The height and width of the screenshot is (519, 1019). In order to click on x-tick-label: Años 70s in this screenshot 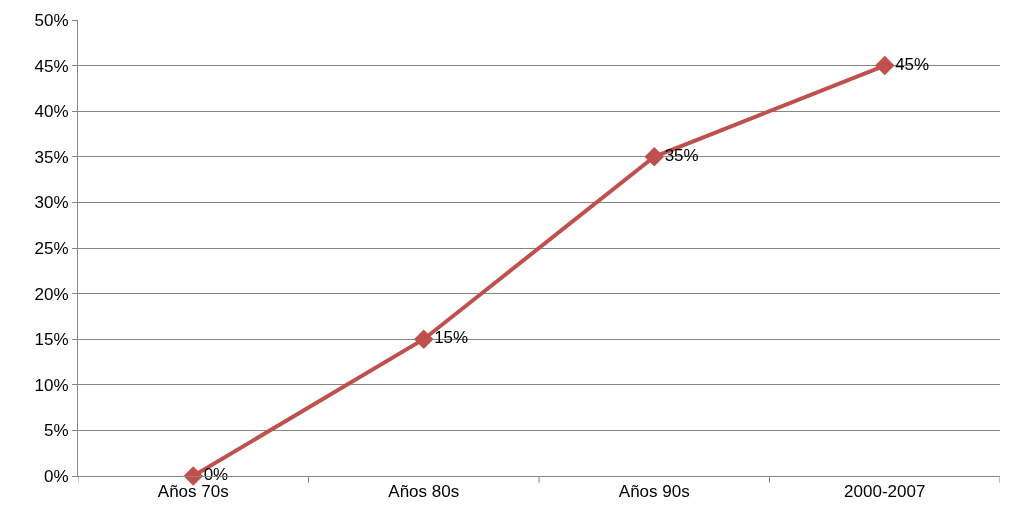, I will do `click(193, 492)`.